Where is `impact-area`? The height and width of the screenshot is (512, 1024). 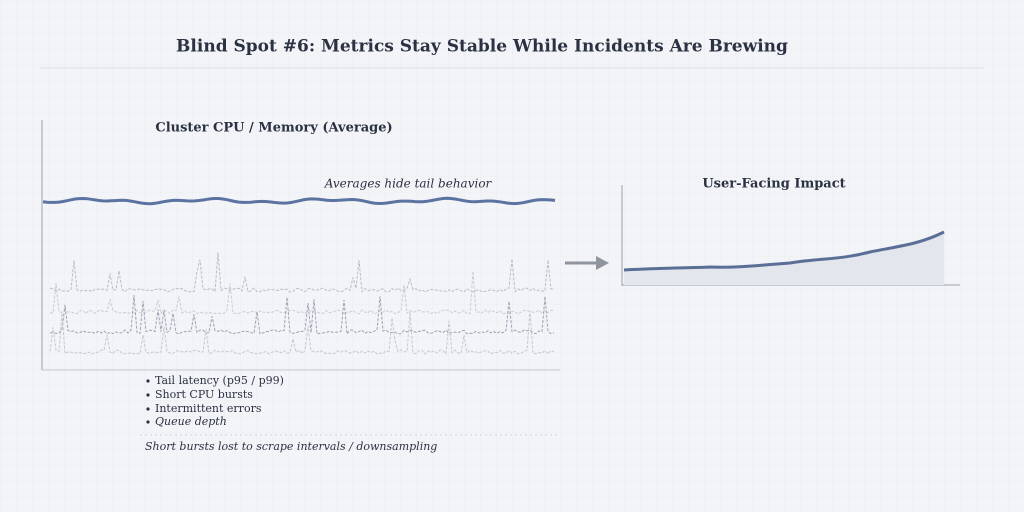
impact-area is located at coordinates (784, 258).